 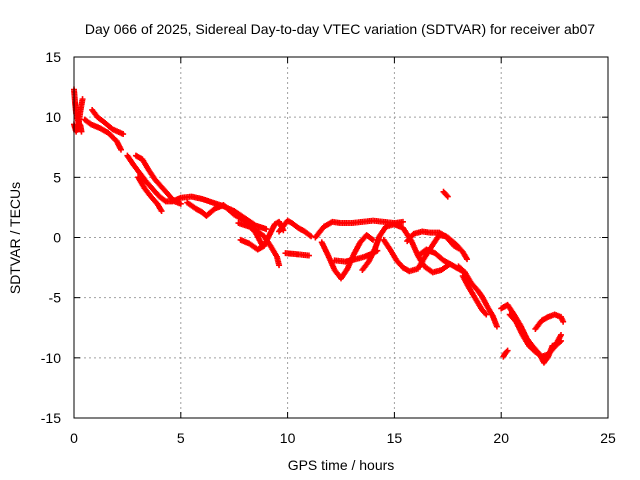 I want to click on x-tick-label: 15, so click(x=395, y=438).